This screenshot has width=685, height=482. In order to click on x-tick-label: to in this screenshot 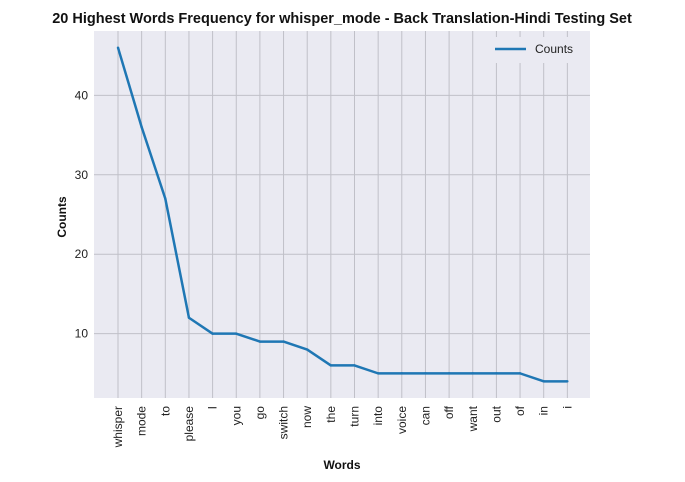, I will do `click(165, 411)`.